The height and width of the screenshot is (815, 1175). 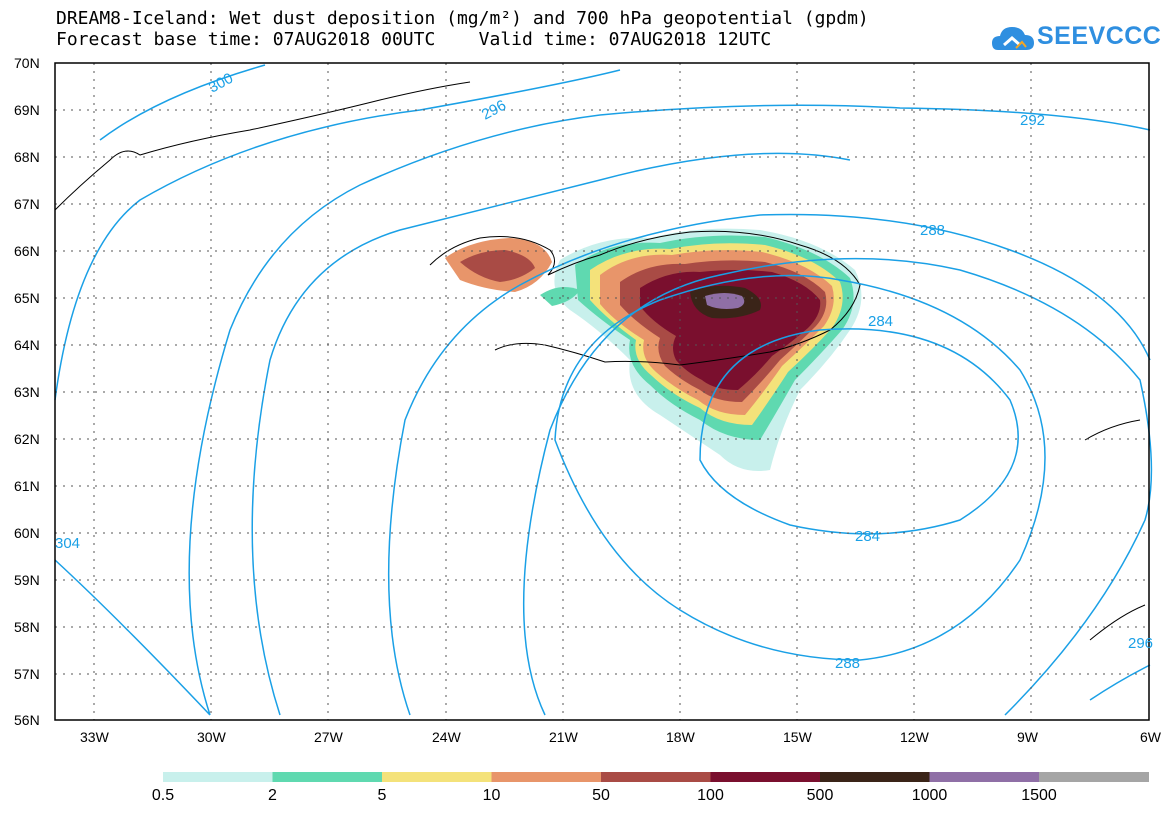 What do you see at coordinates (798, 737) in the screenshot?
I see `lon-label: 15W` at bounding box center [798, 737].